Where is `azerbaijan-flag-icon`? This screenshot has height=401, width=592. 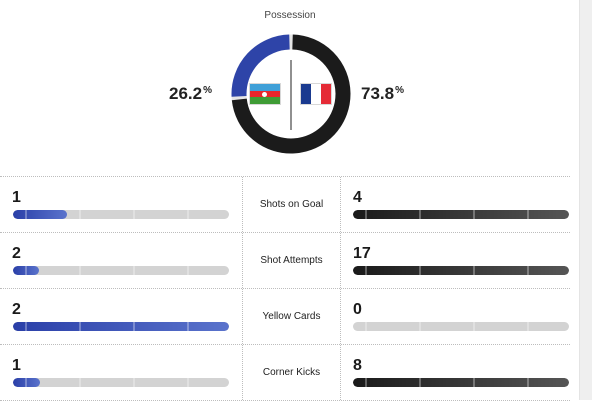
azerbaijan-flag-icon is located at coordinates (265, 94).